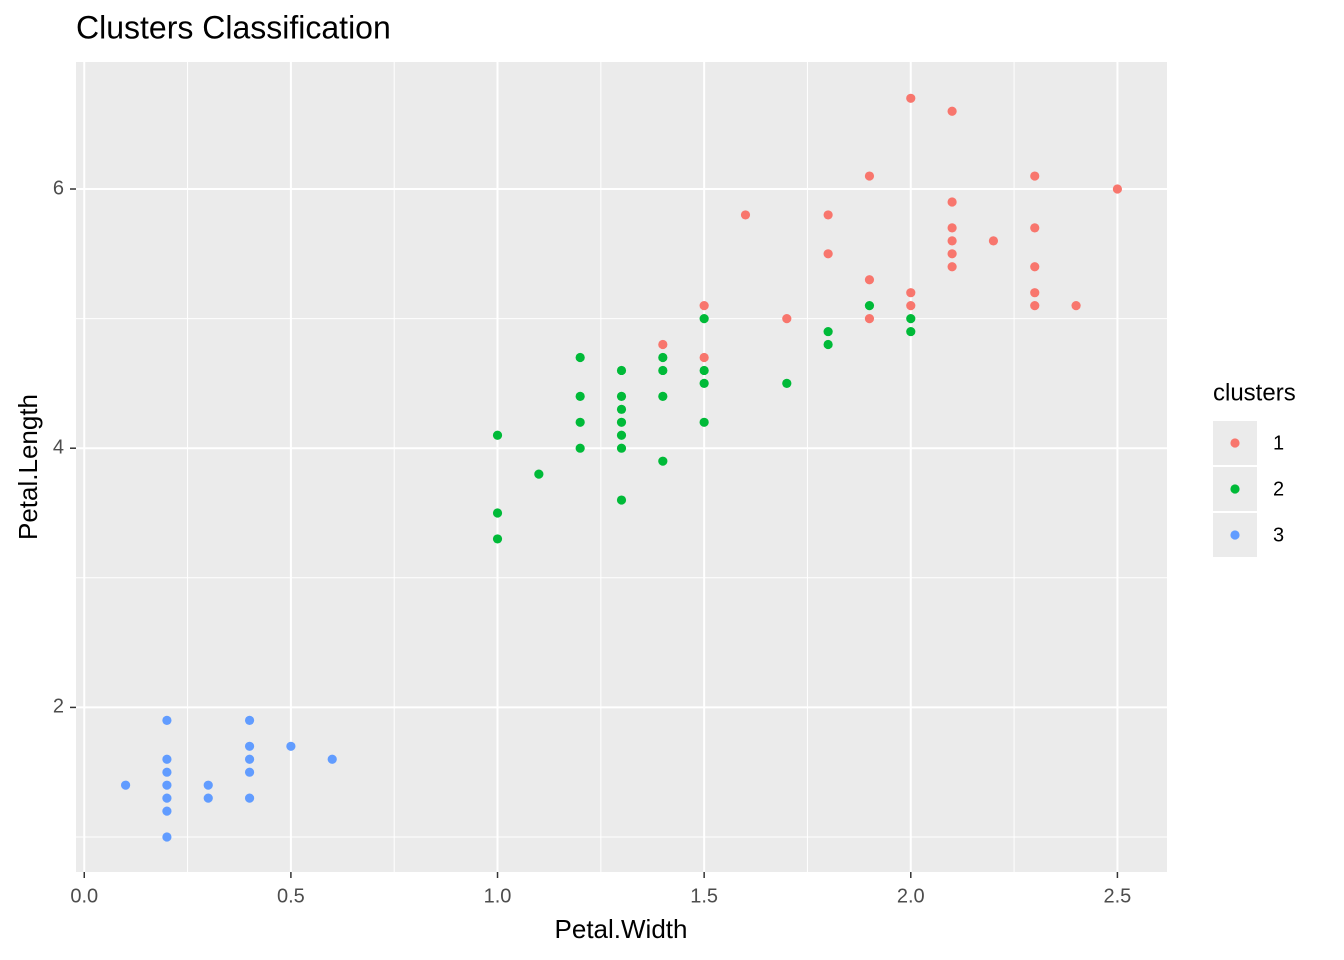 Image resolution: width=1344 pixels, height=960 pixels. I want to click on y-axis-title: Petal.Length, so click(28, 467).